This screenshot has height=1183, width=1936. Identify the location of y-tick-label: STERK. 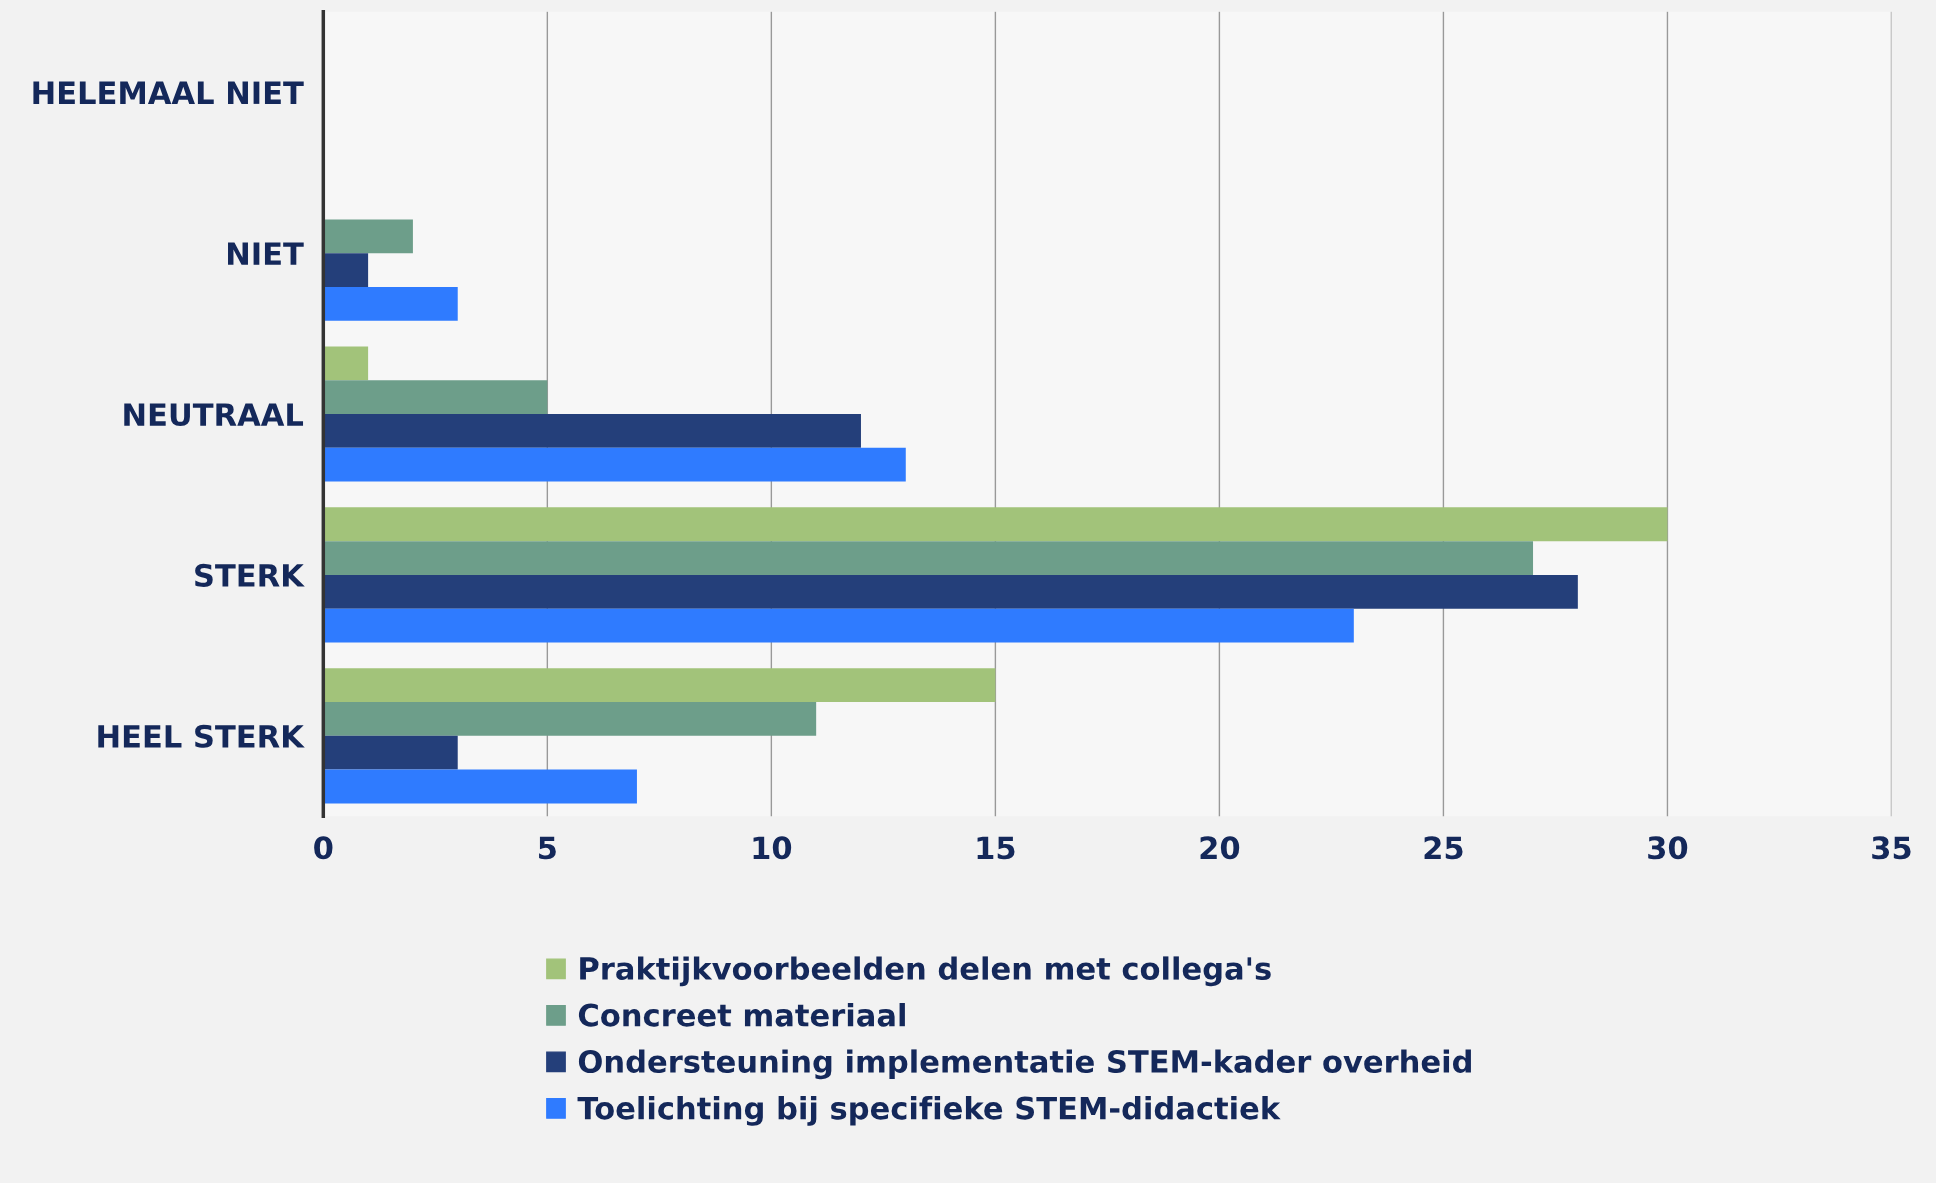
(250, 575).